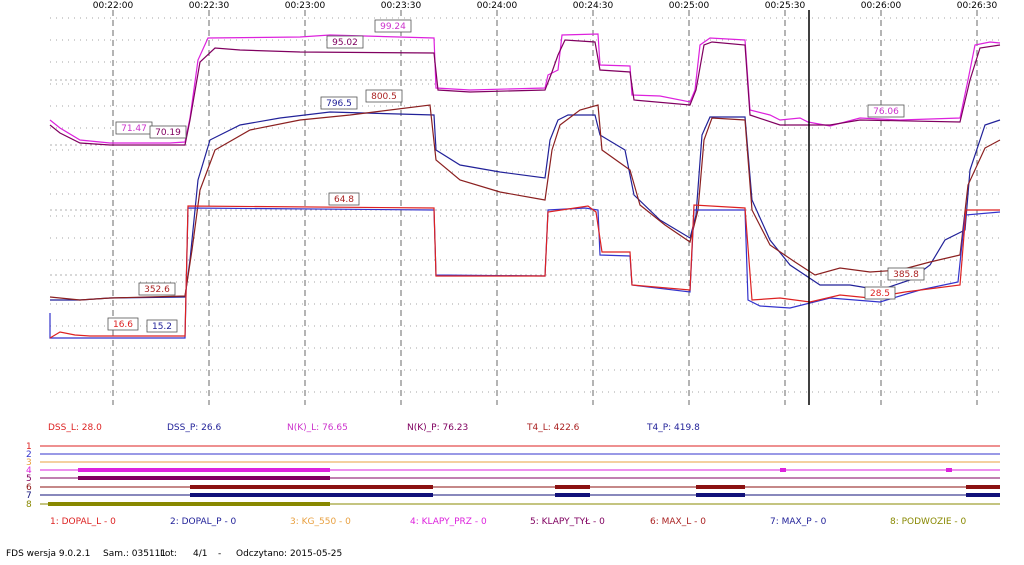  I want to click on value-label: 64.8, so click(344, 200).